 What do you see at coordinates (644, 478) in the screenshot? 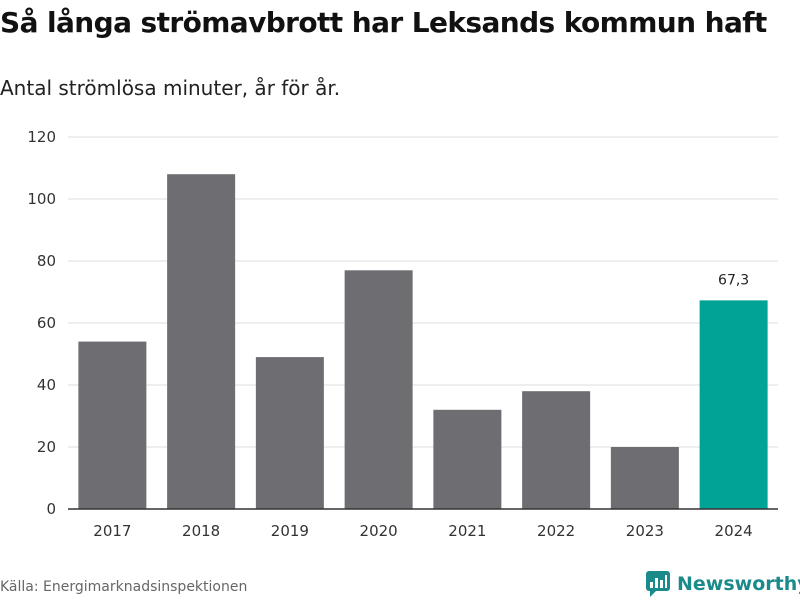
I see `bar-2023` at bounding box center [644, 478].